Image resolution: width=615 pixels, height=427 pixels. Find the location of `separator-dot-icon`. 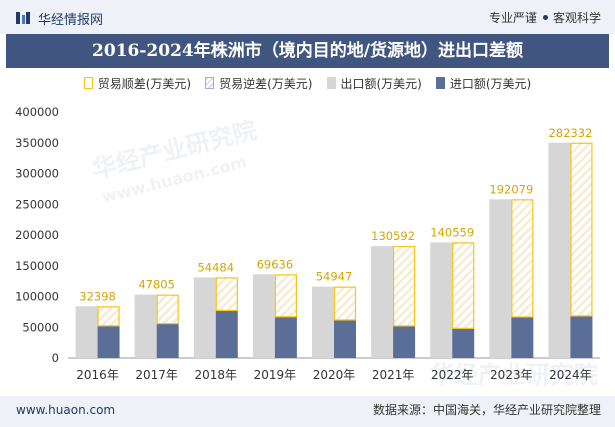

separator-dot-icon is located at coordinates (545, 17).